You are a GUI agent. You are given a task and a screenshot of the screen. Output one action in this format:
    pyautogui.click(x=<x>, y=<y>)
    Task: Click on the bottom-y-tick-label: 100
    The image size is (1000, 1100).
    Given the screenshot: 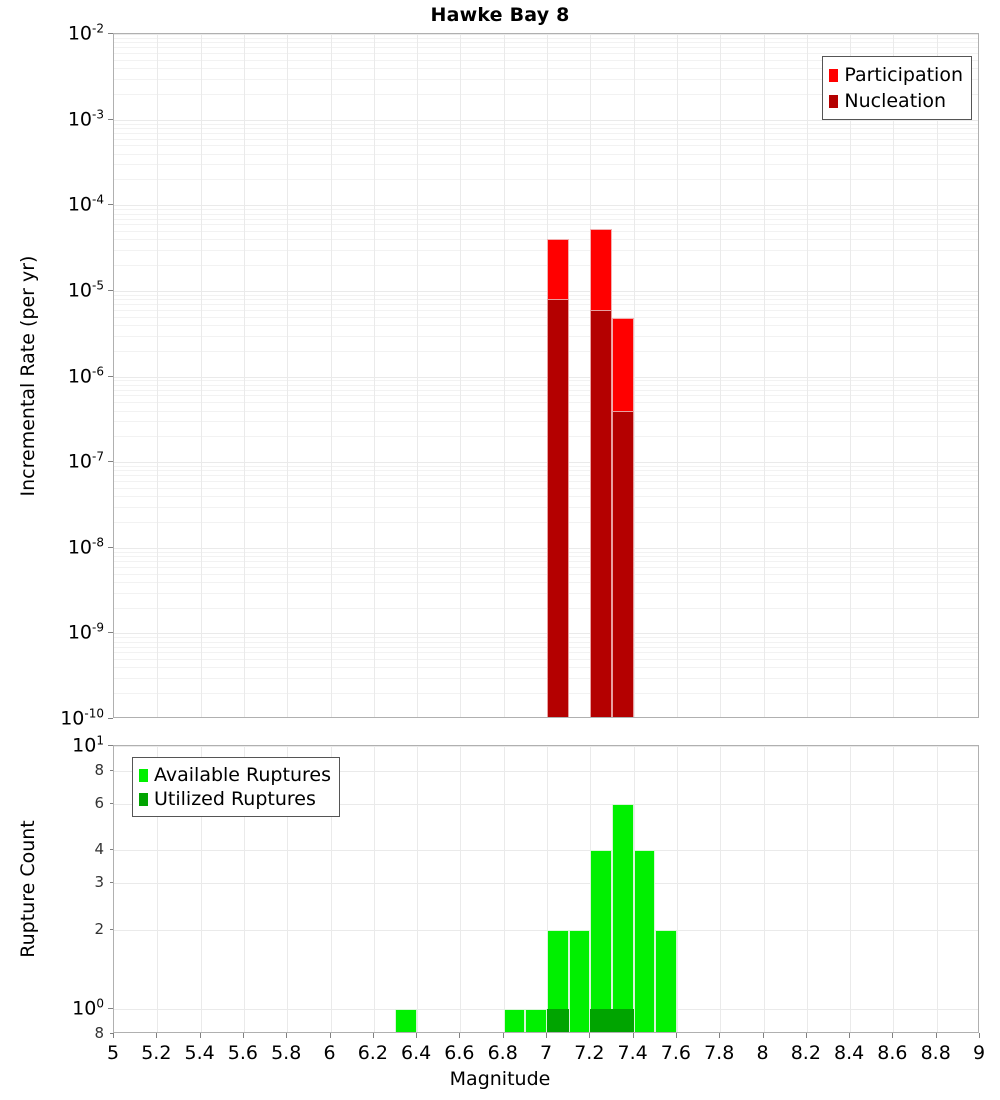 What is the action you would take?
    pyautogui.click(x=88, y=1007)
    